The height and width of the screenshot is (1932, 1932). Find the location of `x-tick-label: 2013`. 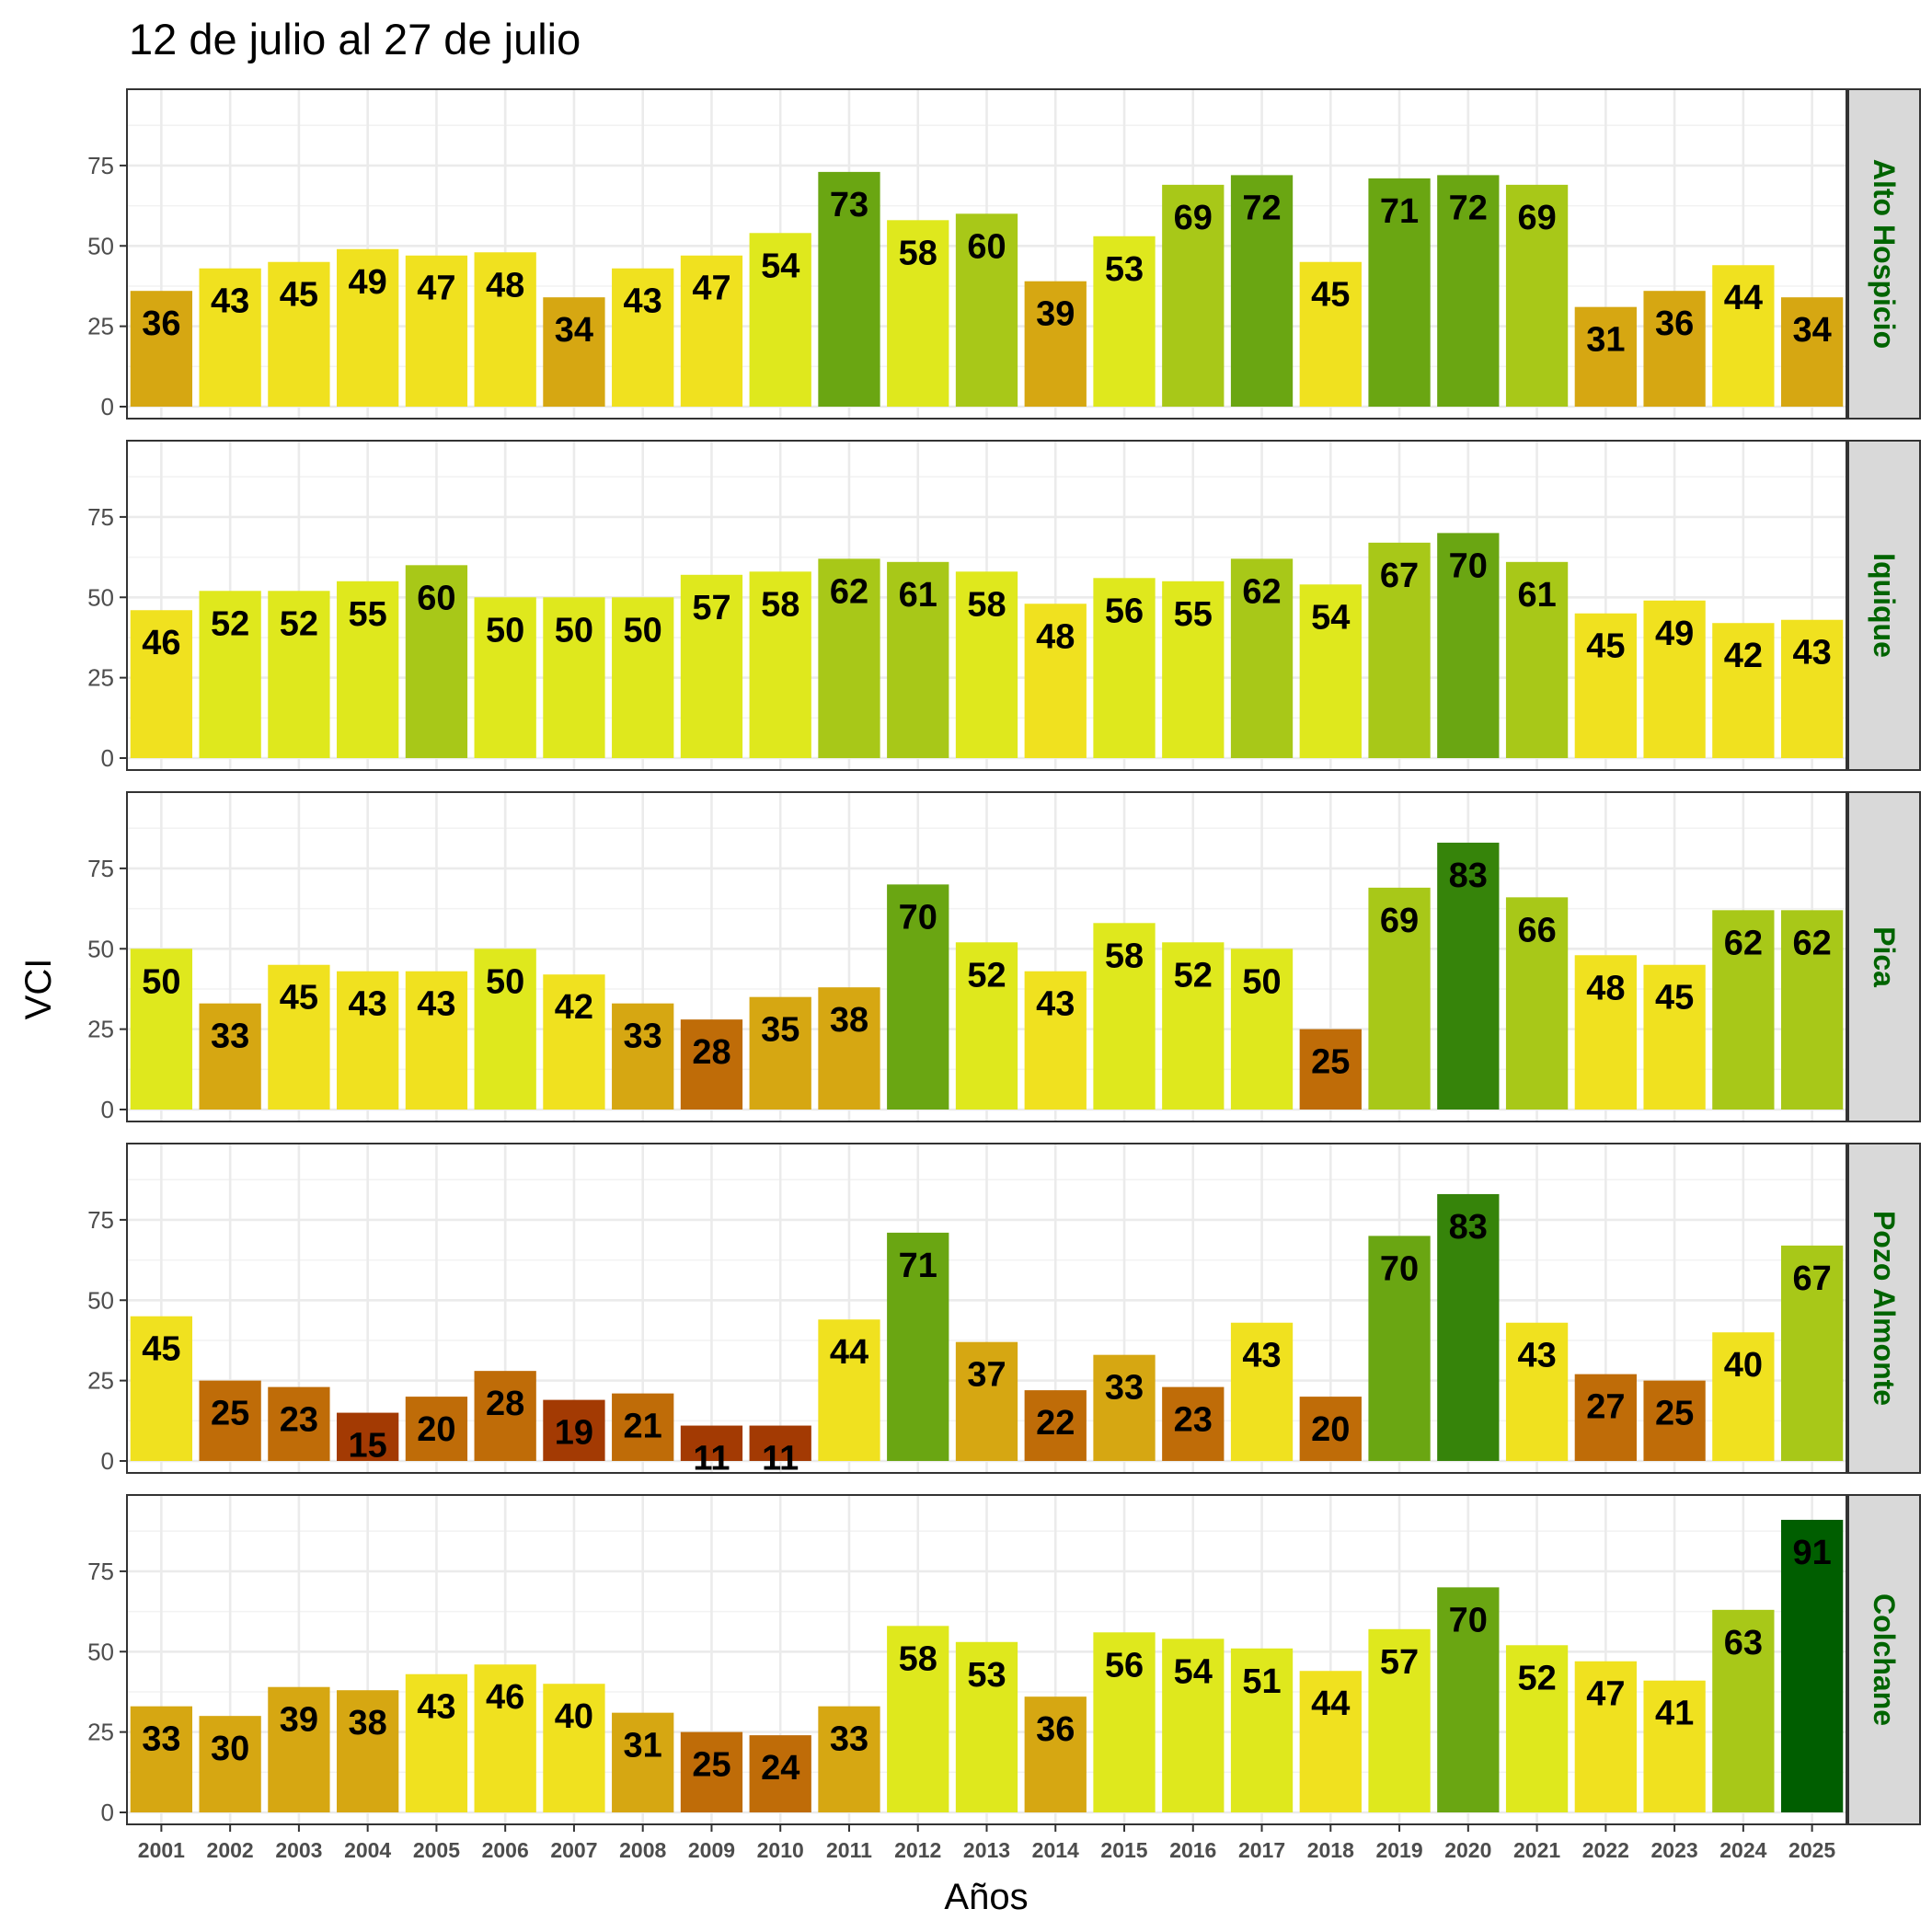

x-tick-label: 2013 is located at coordinates (986, 1850).